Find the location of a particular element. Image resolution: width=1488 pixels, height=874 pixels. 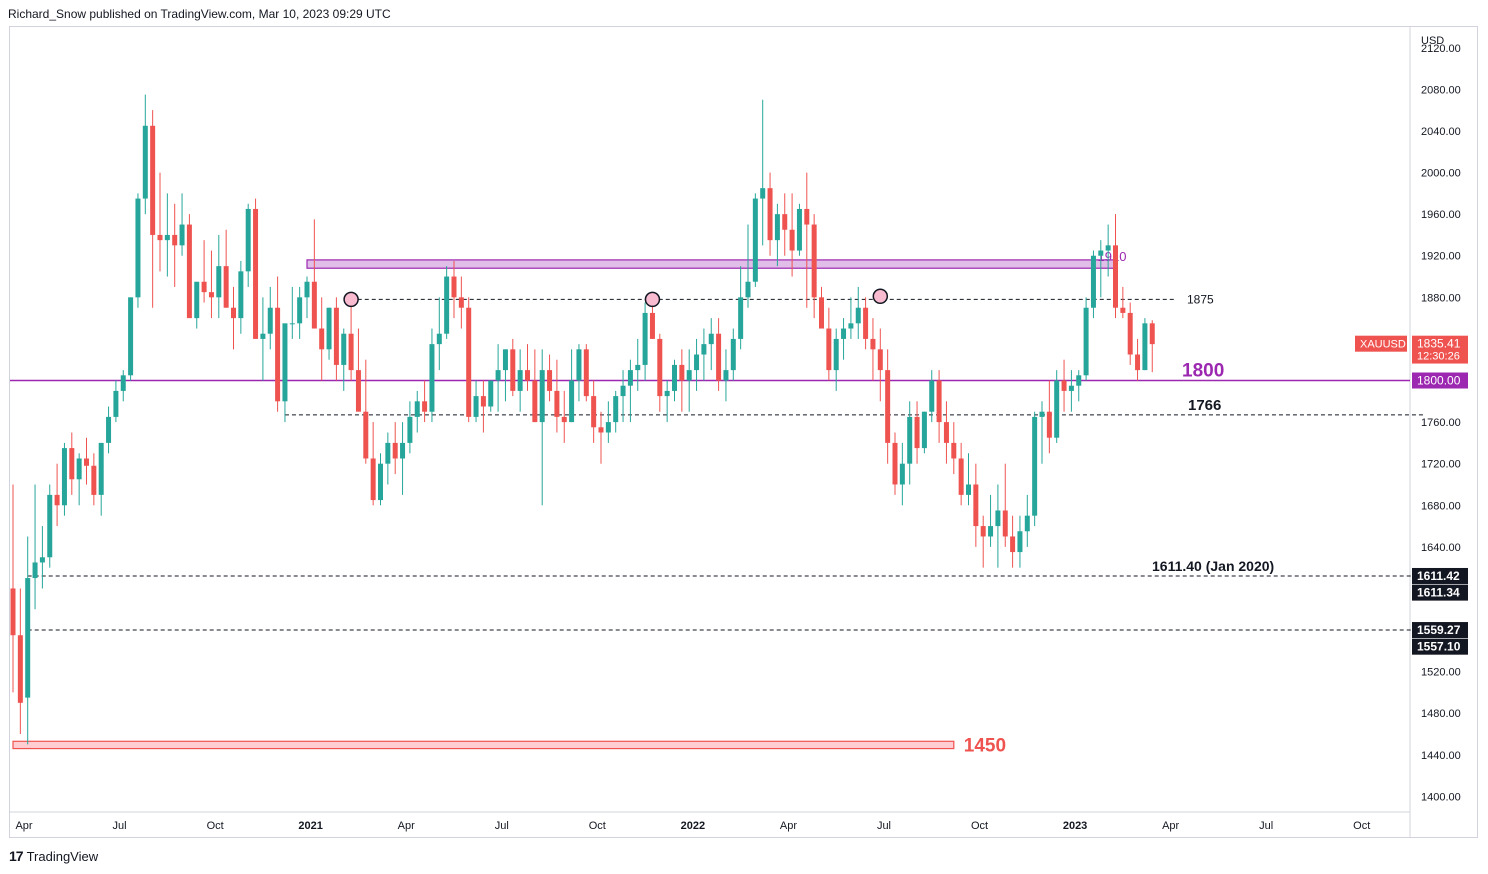

price-tag-label: 1559.27 is located at coordinates (1439, 630).